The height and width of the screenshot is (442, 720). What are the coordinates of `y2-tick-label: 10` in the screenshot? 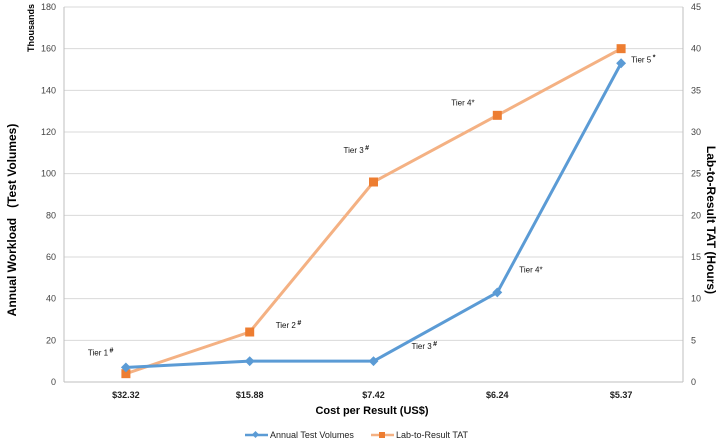 It's located at (696, 299).